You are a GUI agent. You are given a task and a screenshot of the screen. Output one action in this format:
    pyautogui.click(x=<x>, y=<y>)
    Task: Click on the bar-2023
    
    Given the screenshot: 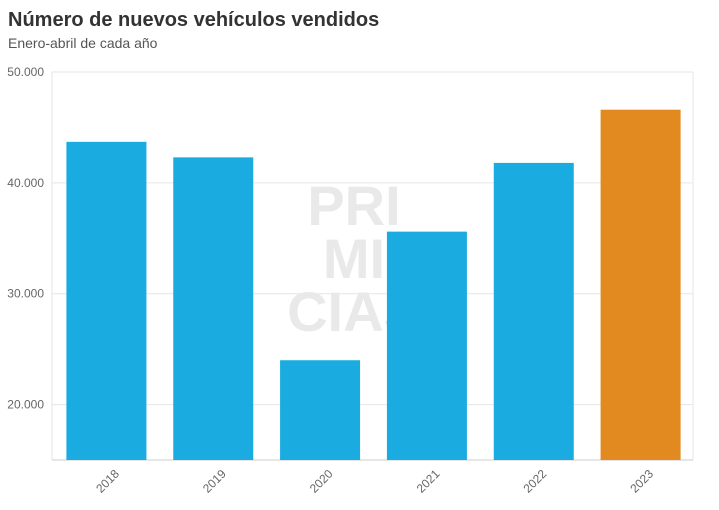 What is the action you would take?
    pyautogui.click(x=640, y=284)
    